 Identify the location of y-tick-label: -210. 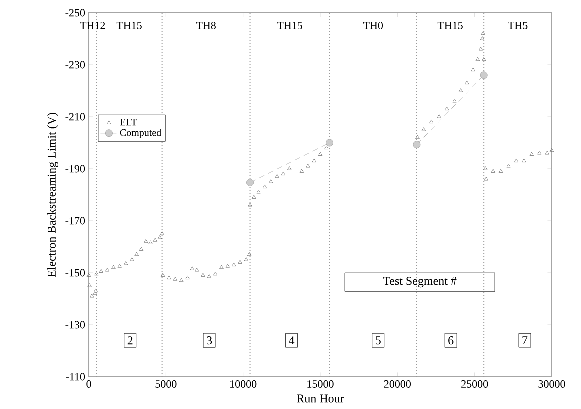
(76, 117).